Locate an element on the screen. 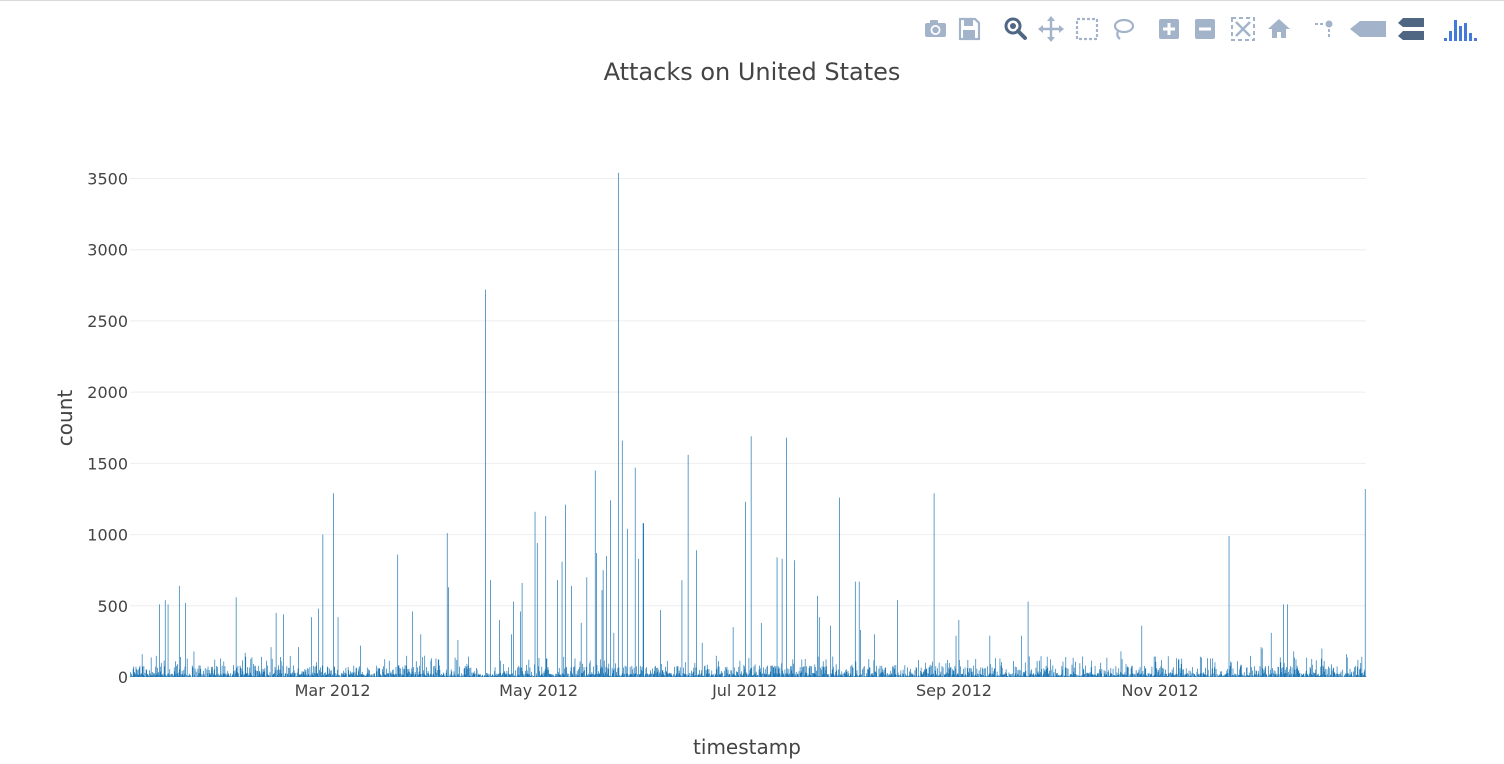 The height and width of the screenshot is (764, 1504). zoom-in-button is located at coordinates (1169, 29).